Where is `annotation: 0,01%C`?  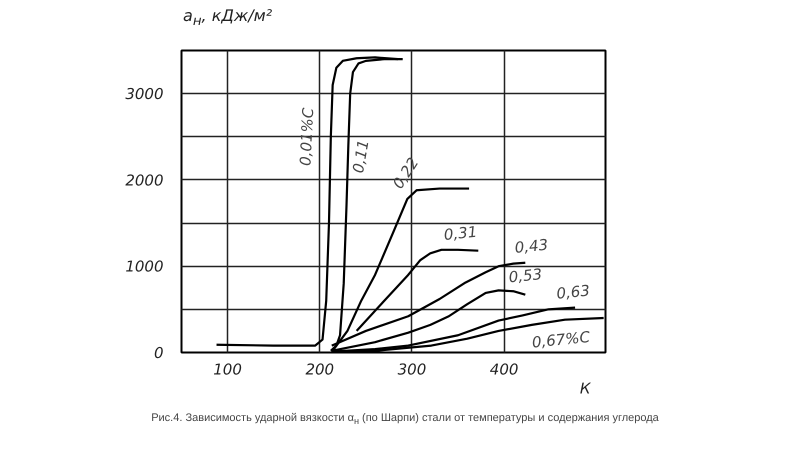
annotation: 0,01%C is located at coordinates (307, 136).